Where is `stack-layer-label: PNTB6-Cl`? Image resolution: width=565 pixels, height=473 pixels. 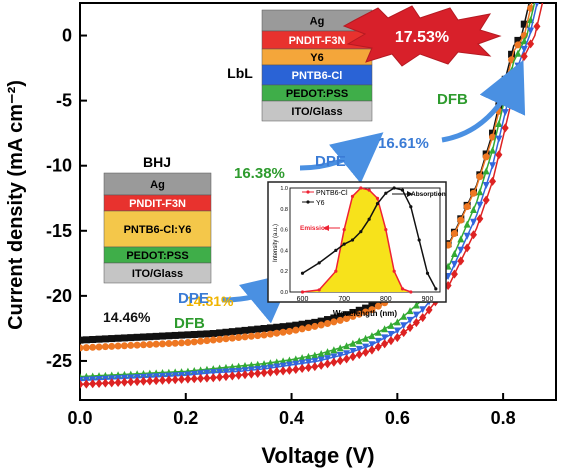 stack-layer-label: PNTB6-Cl is located at coordinates (317, 76).